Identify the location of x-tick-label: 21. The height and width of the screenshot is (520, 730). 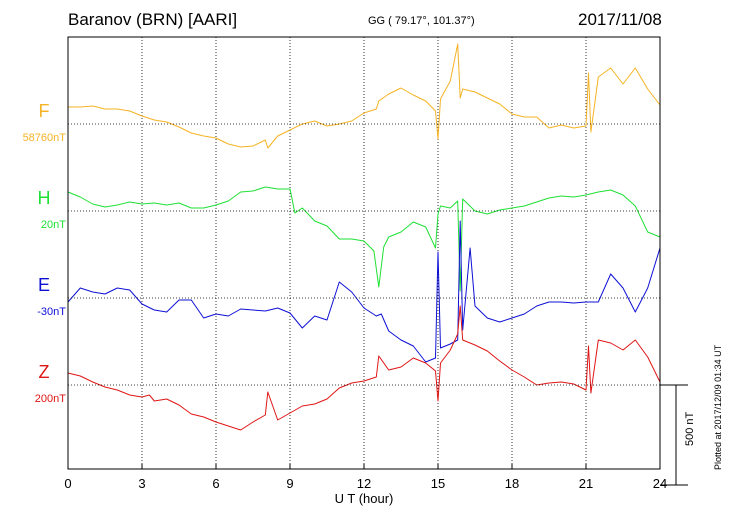
(586, 483).